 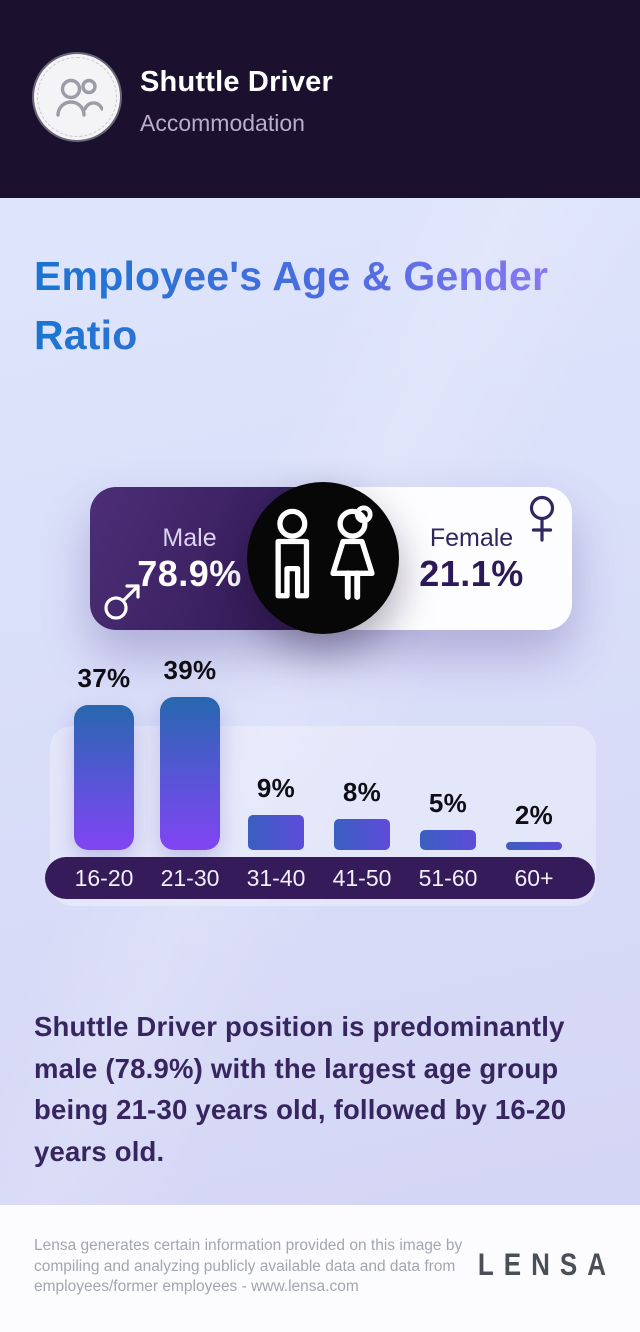 I want to click on female-venus-symbol-icon, so click(x=542, y=518).